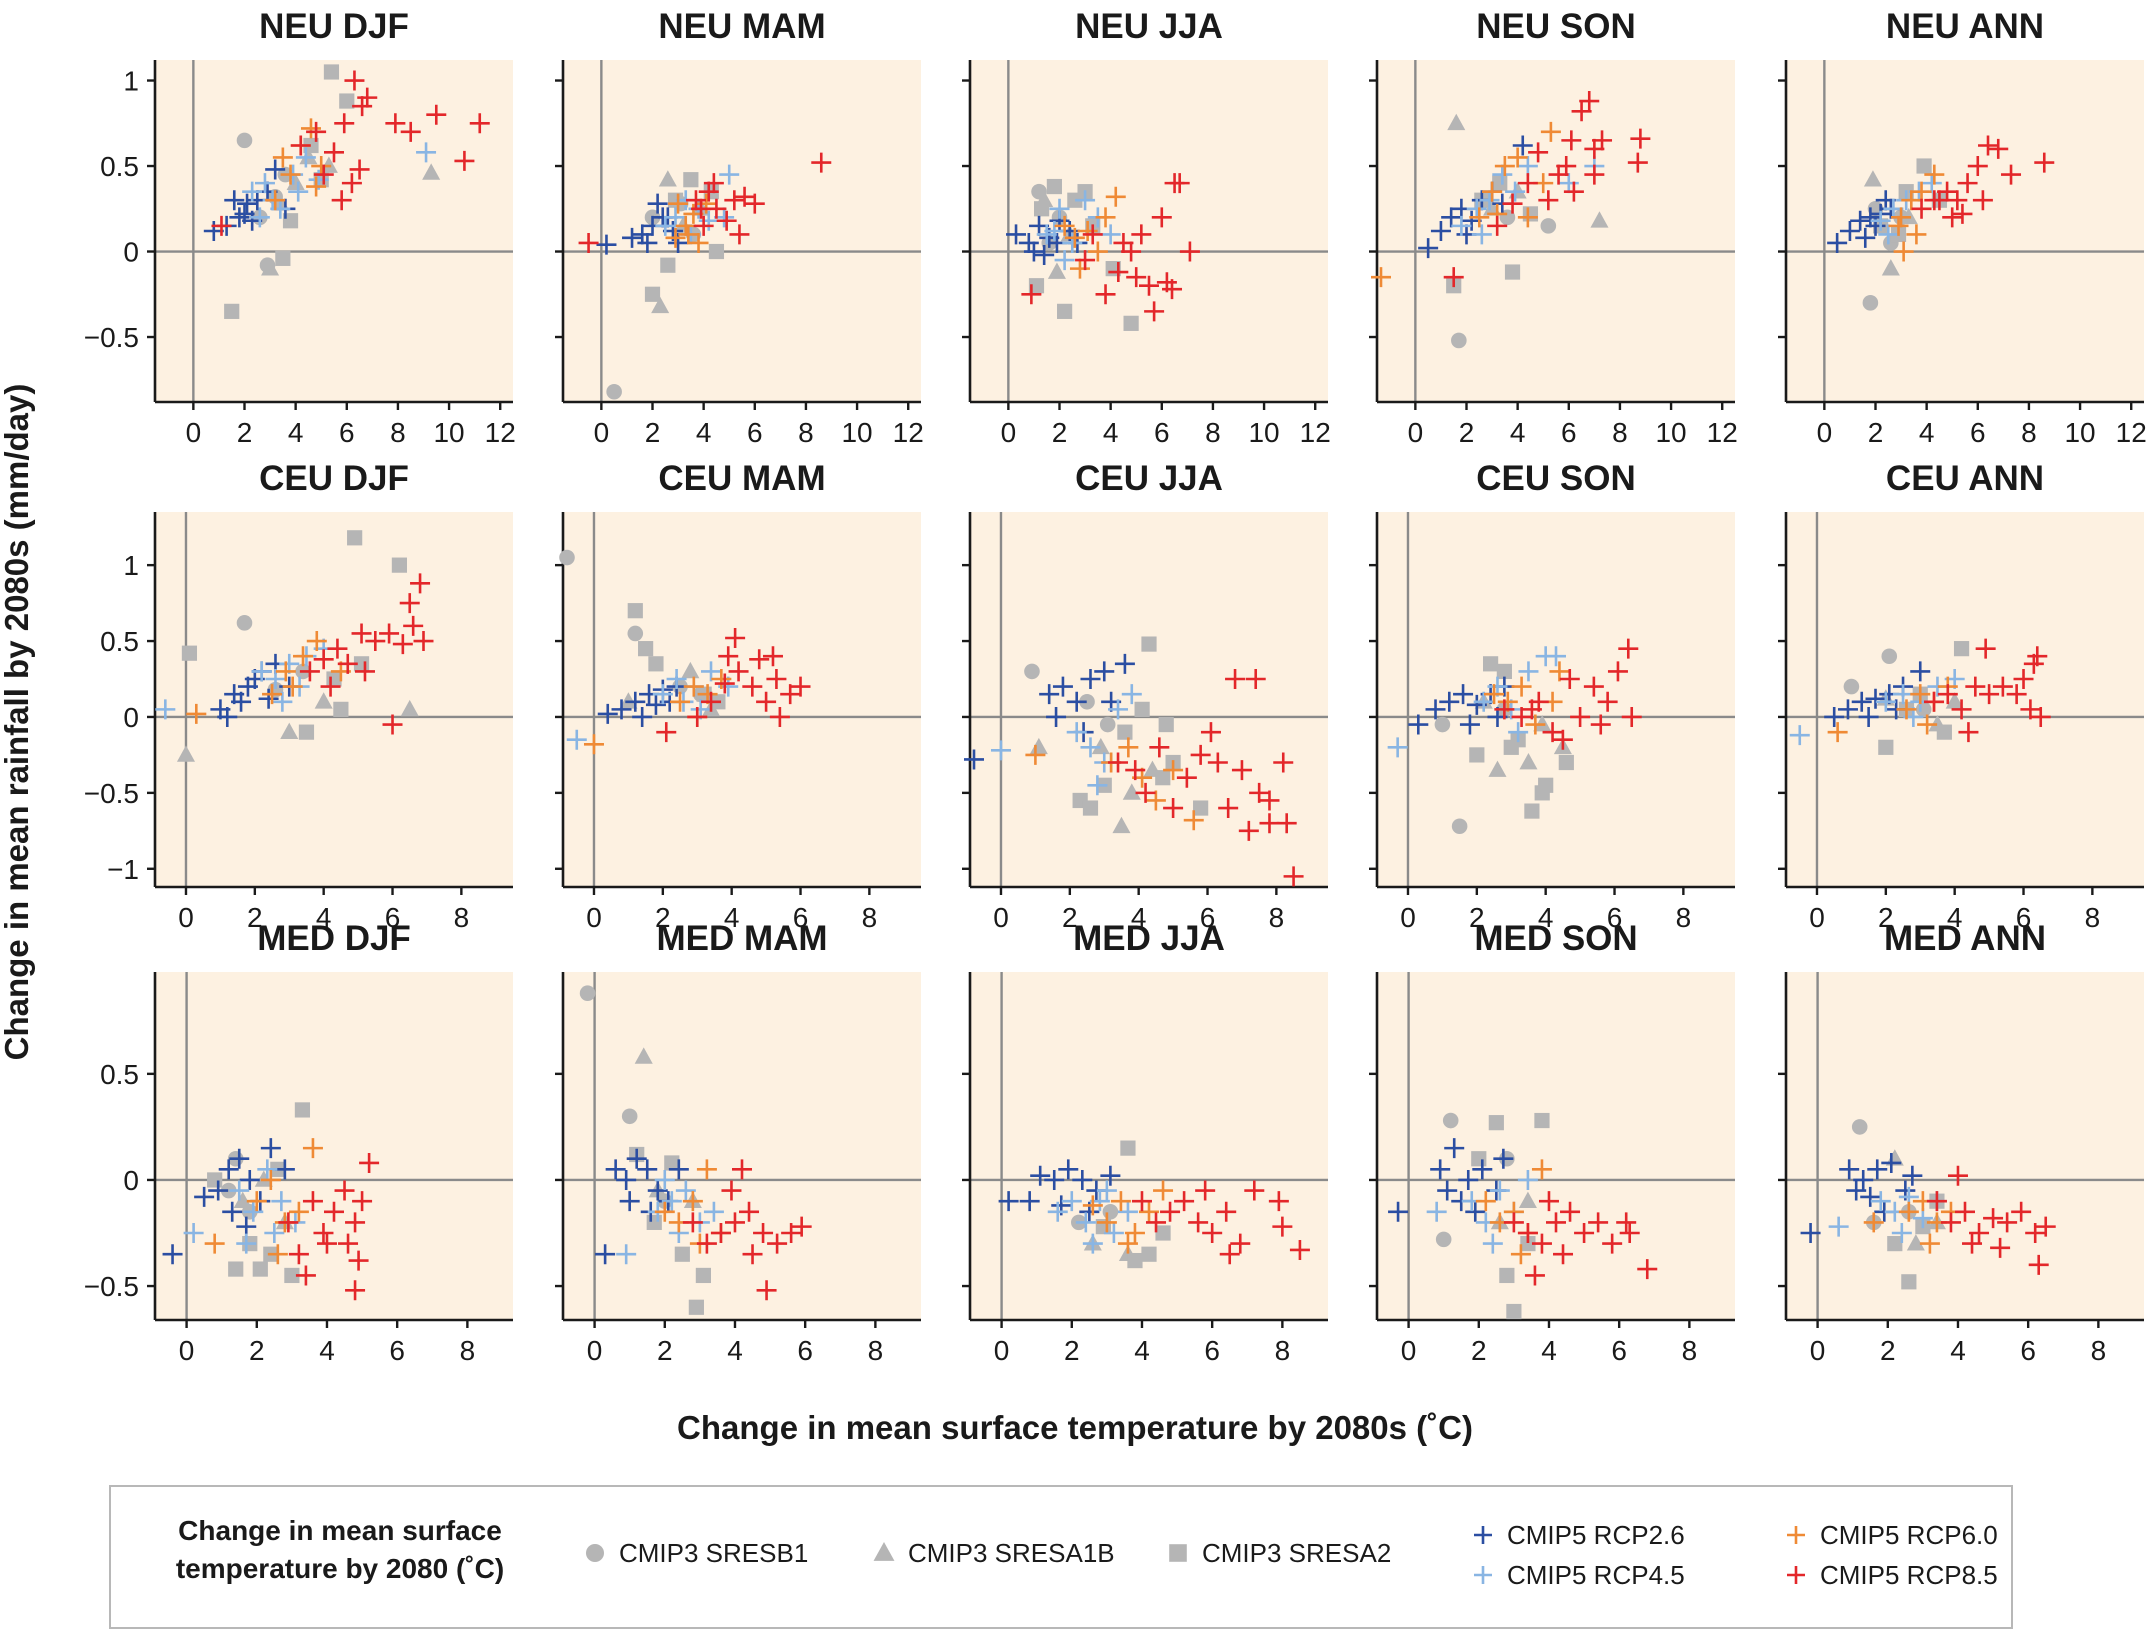 This screenshot has width=2147, height=1642. I want to click on y-tick-label: −1, so click(123, 869).